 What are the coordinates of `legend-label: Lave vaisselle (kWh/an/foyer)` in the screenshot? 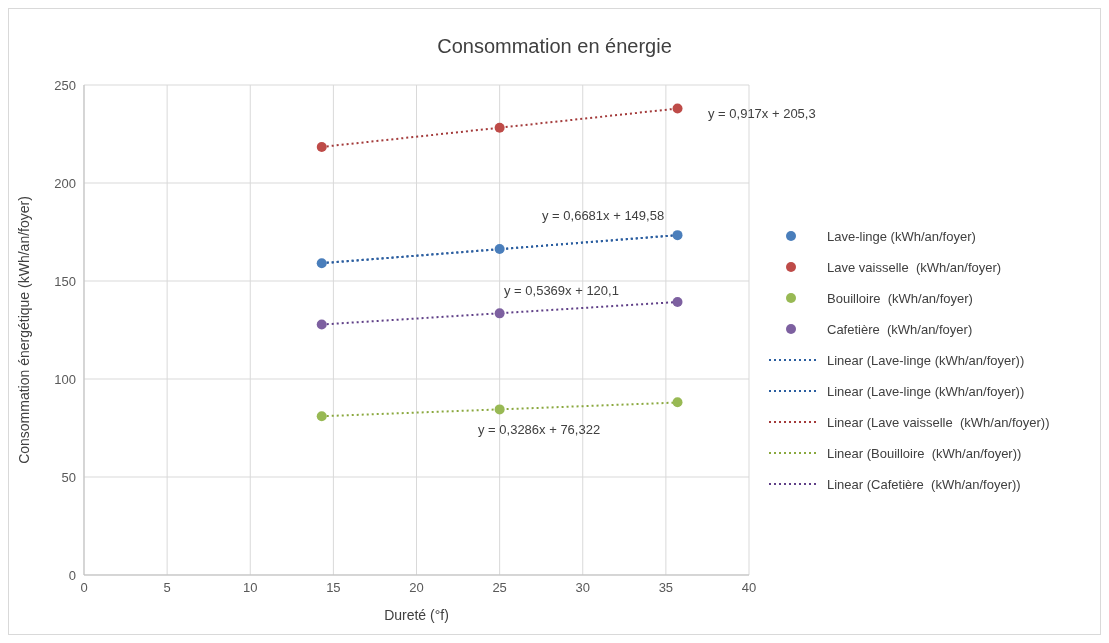 It's located at (914, 267).